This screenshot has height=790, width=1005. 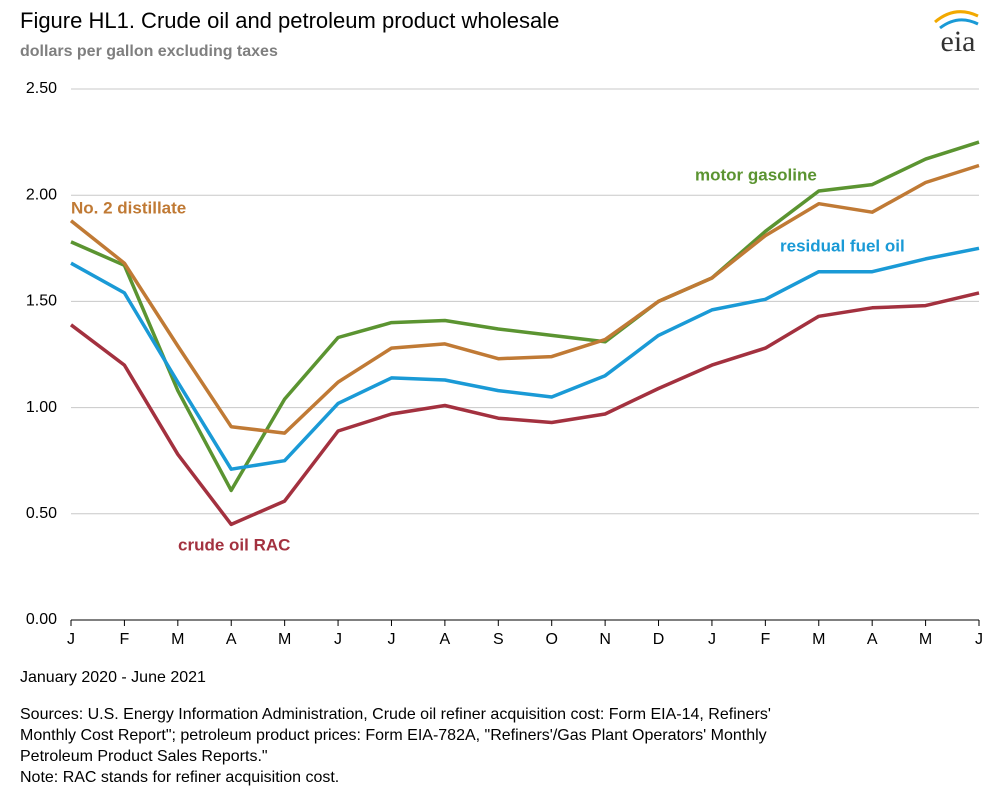 What do you see at coordinates (41, 407) in the screenshot?
I see `y-tick-label: 1.00` at bounding box center [41, 407].